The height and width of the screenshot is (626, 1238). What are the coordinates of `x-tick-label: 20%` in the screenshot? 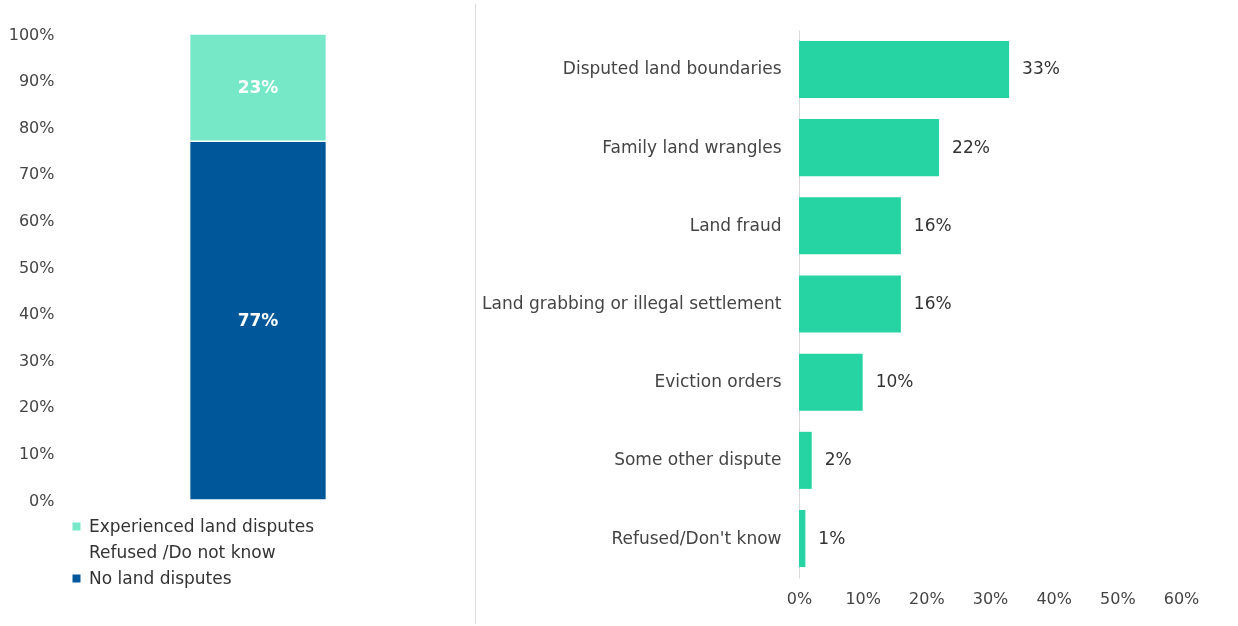 It's located at (927, 598).